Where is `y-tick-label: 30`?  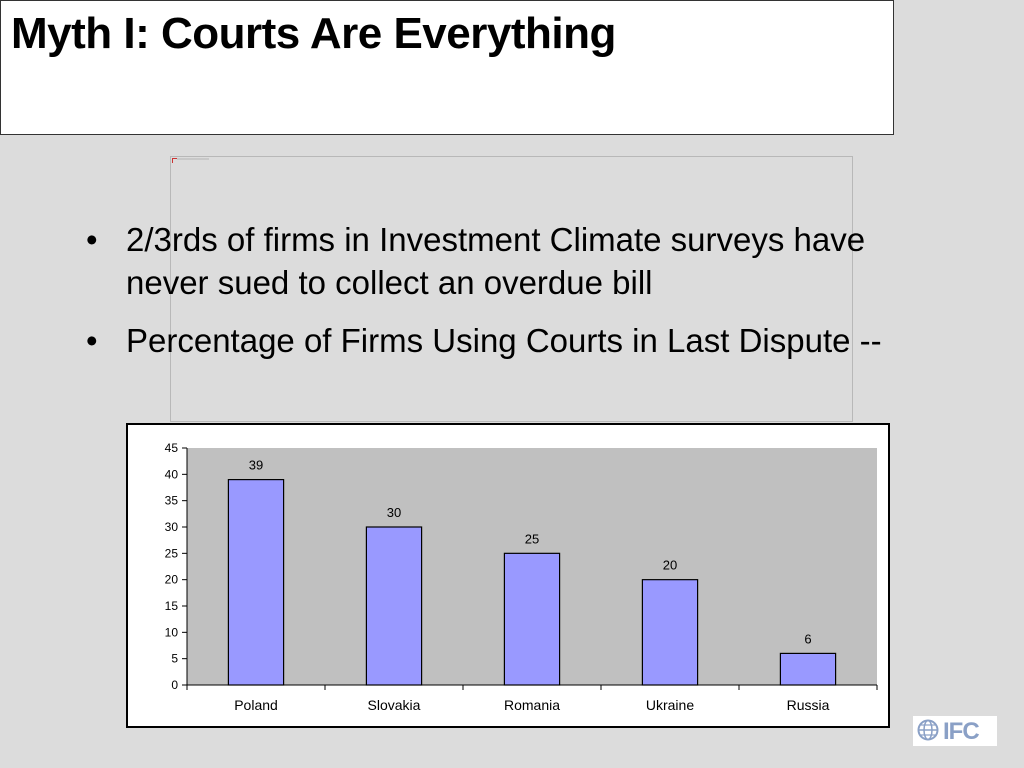 y-tick-label: 30 is located at coordinates (172, 527).